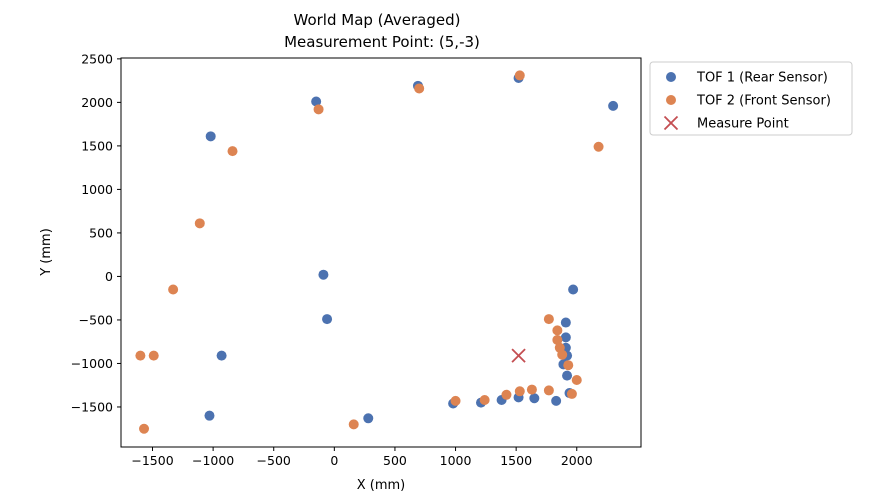 This screenshot has width=883, height=501. What do you see at coordinates (97, 189) in the screenshot?
I see `y-tick-label: 1000` at bounding box center [97, 189].